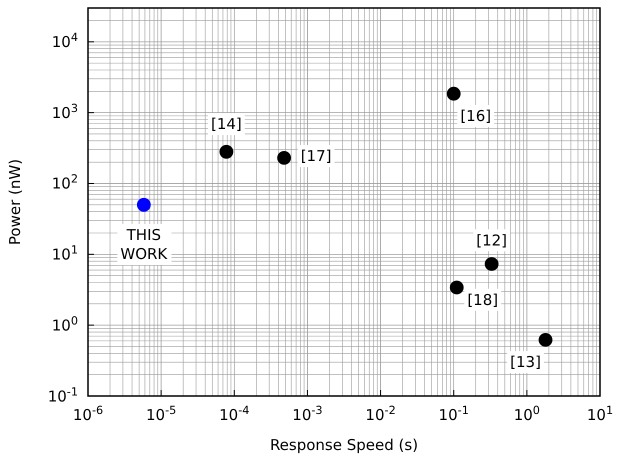 The width and height of the screenshot is (618, 460). I want to click on annotation: [18], so click(482, 299).